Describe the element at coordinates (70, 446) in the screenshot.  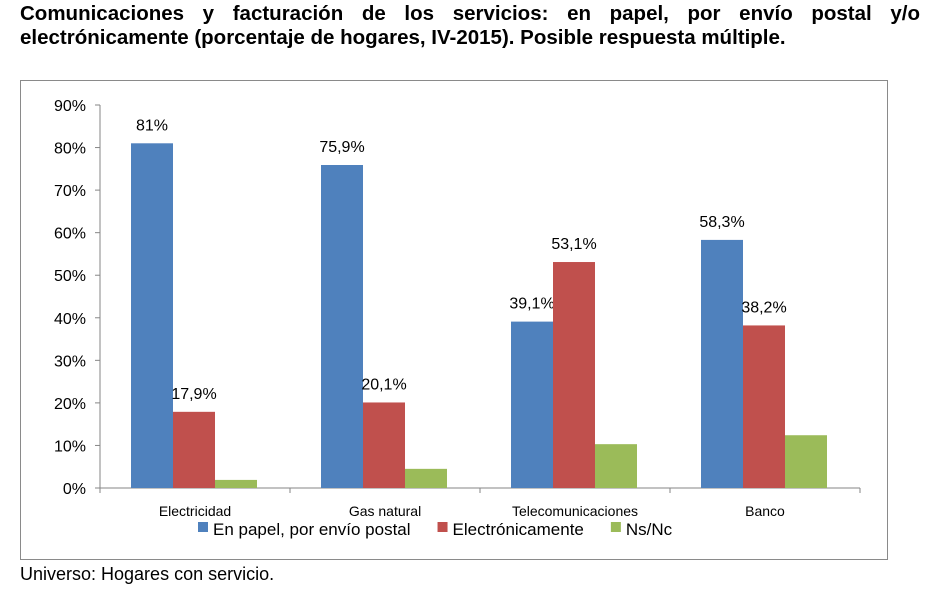
I see `y-tick-label: 10%` at that location.